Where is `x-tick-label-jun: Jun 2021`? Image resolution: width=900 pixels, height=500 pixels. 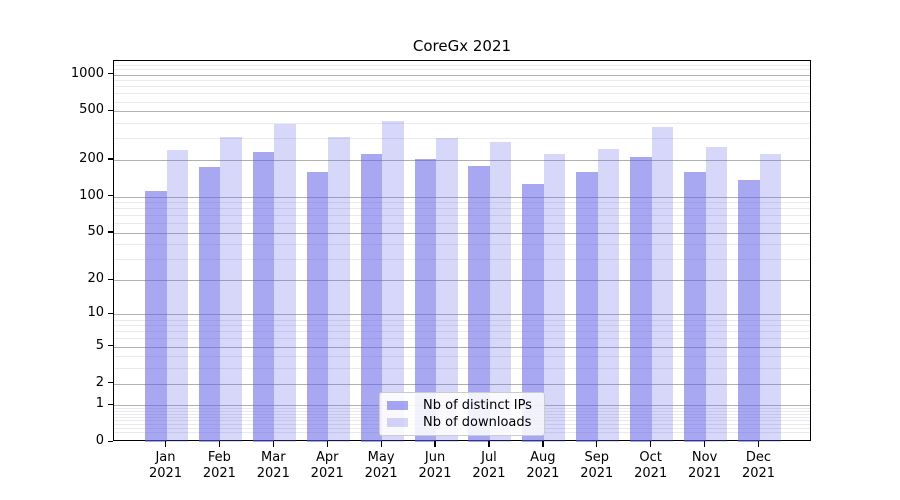 x-tick-label-jun: Jun 2021 is located at coordinates (435, 465).